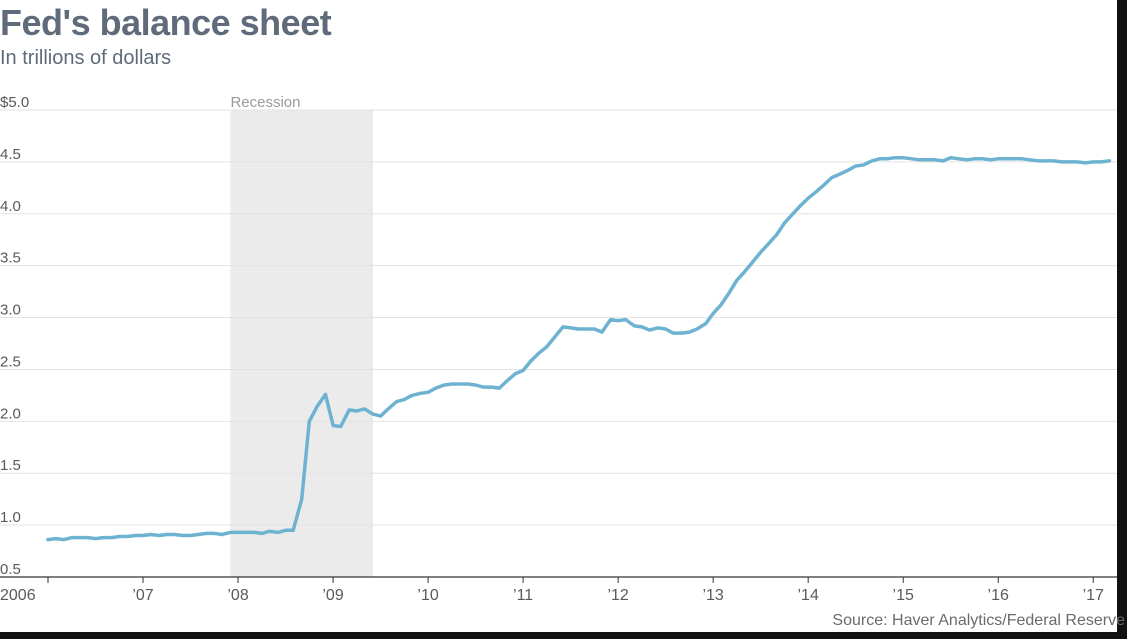 The height and width of the screenshot is (639, 1127). Describe the element at coordinates (563, 635) in the screenshot. I see `screen-edge-bottom` at that location.